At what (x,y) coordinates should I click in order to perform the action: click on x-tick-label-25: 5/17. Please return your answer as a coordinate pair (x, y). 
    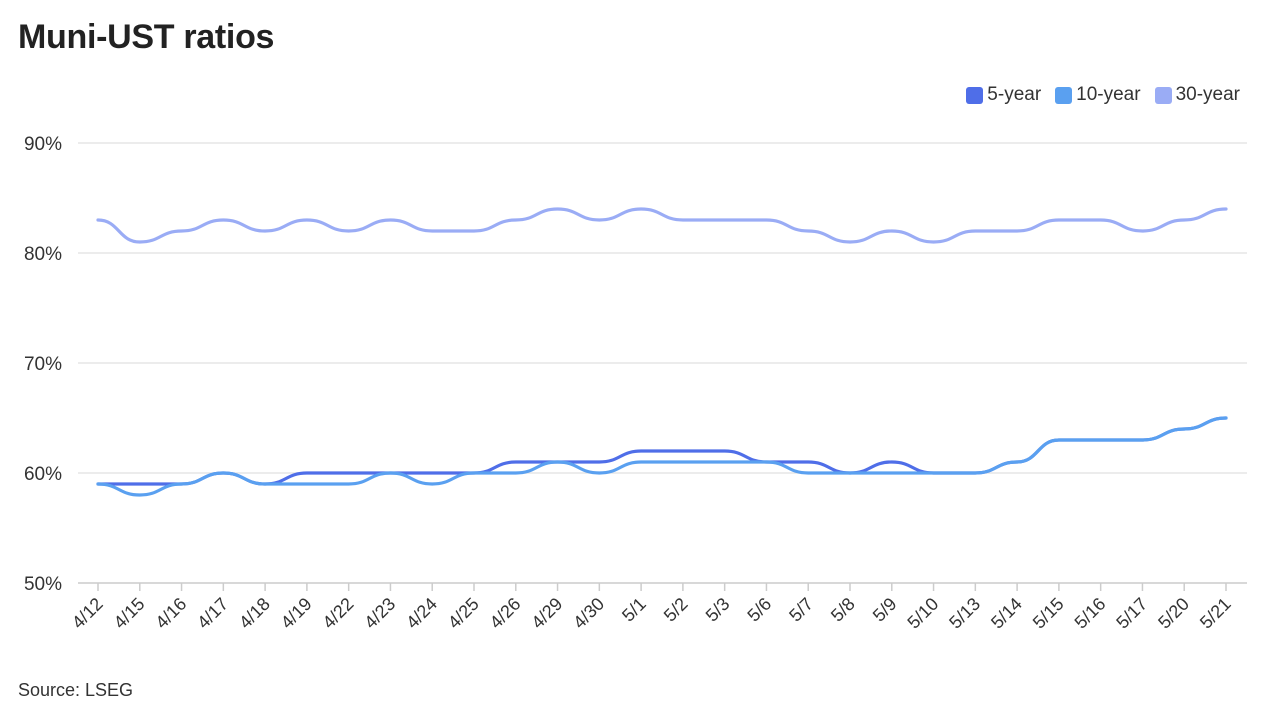
    Looking at the image, I should click on (1131, 613).